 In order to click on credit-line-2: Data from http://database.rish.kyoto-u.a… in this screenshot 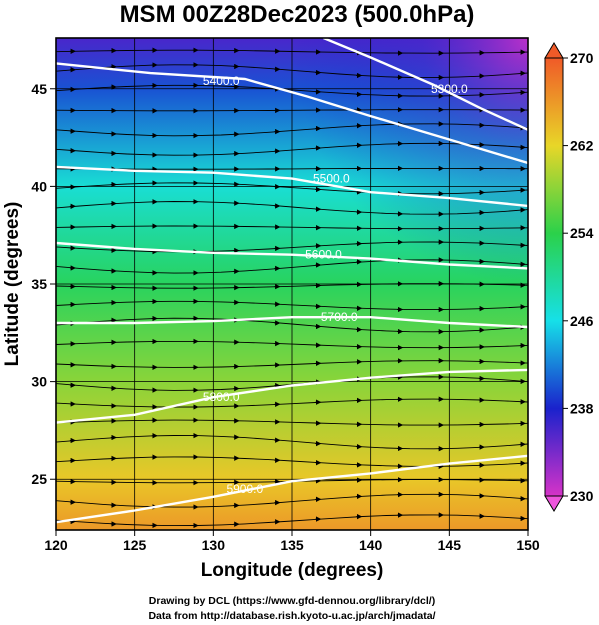, I will do `click(291, 616)`.